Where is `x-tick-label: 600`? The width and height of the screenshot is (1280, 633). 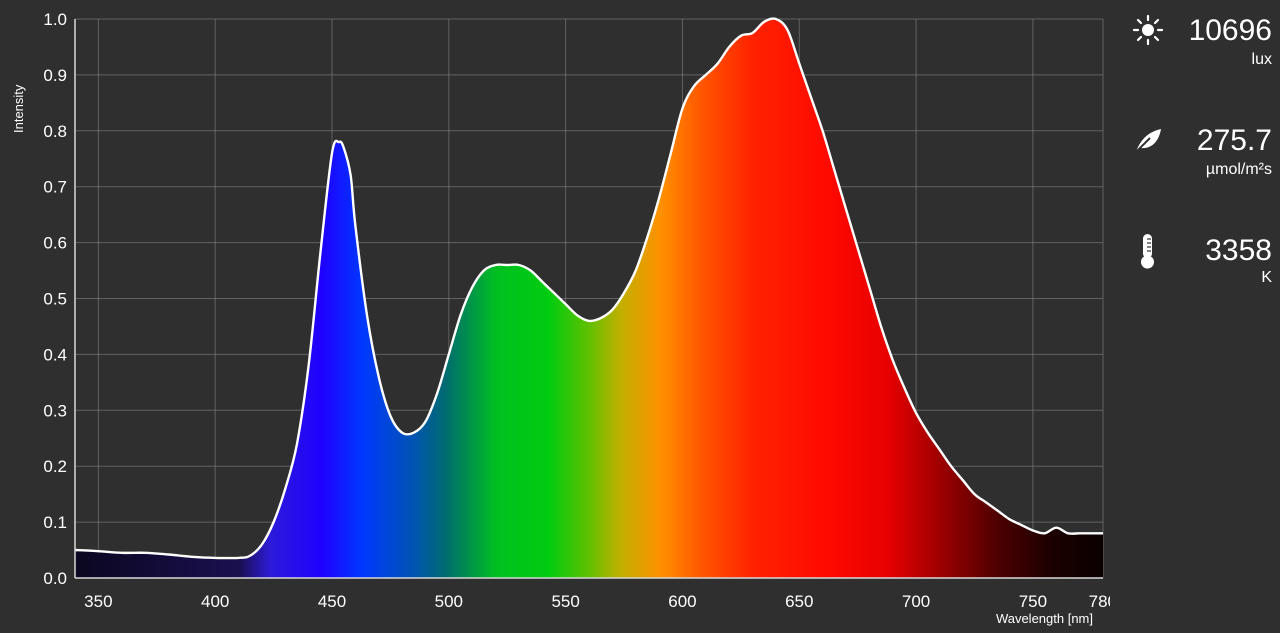 x-tick-label: 600 is located at coordinates (682, 601).